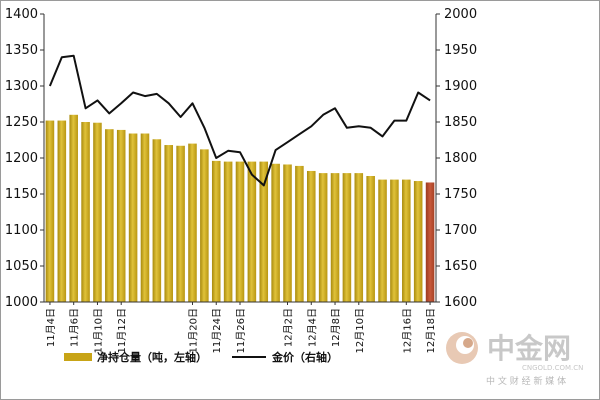 This screenshot has width=600, height=400. Describe the element at coordinates (304, 357) in the screenshot. I see `legend-line-label: 金价（右轴）` at that location.